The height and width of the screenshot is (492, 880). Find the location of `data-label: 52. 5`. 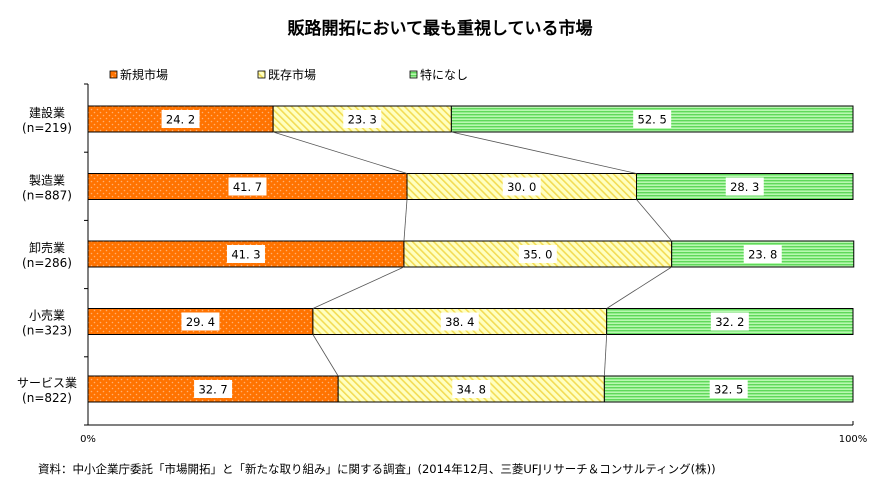

data-label: 52. 5 is located at coordinates (652, 120).